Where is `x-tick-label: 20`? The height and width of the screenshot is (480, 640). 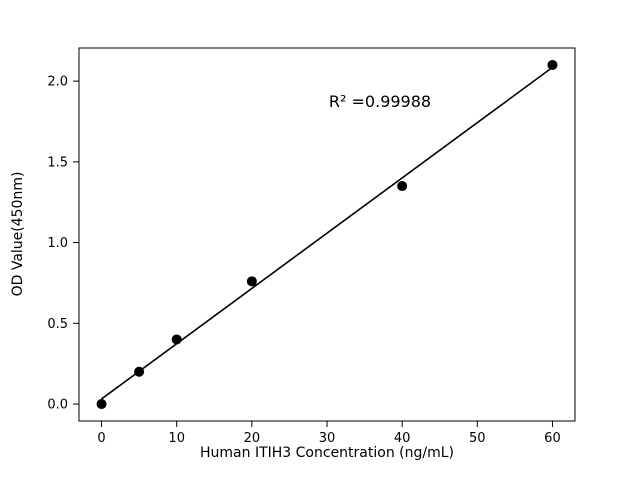 x-tick-label: 20 is located at coordinates (252, 438).